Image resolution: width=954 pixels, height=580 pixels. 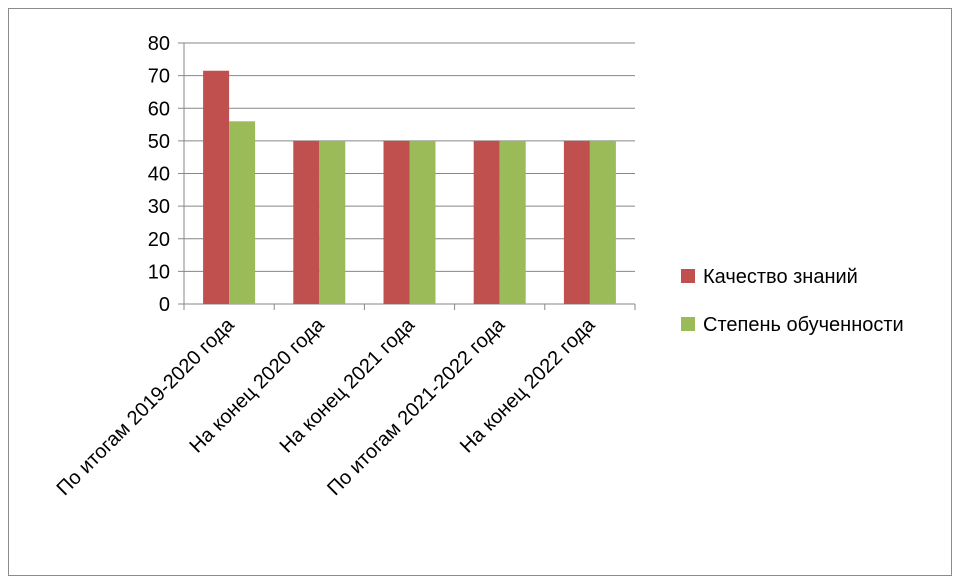 What do you see at coordinates (159, 142) in the screenshot?
I see `y-tick-label: 50` at bounding box center [159, 142].